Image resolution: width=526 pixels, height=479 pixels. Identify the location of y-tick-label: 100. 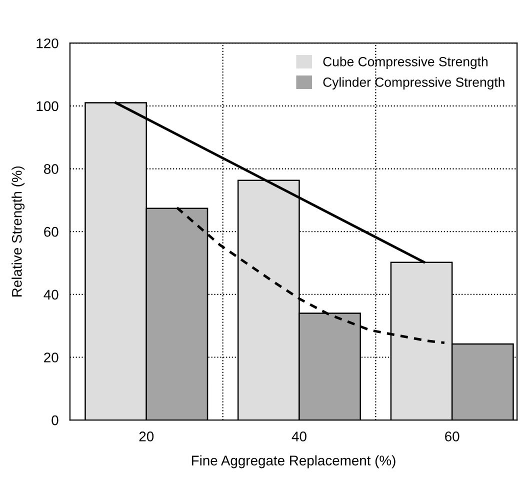
(47, 106).